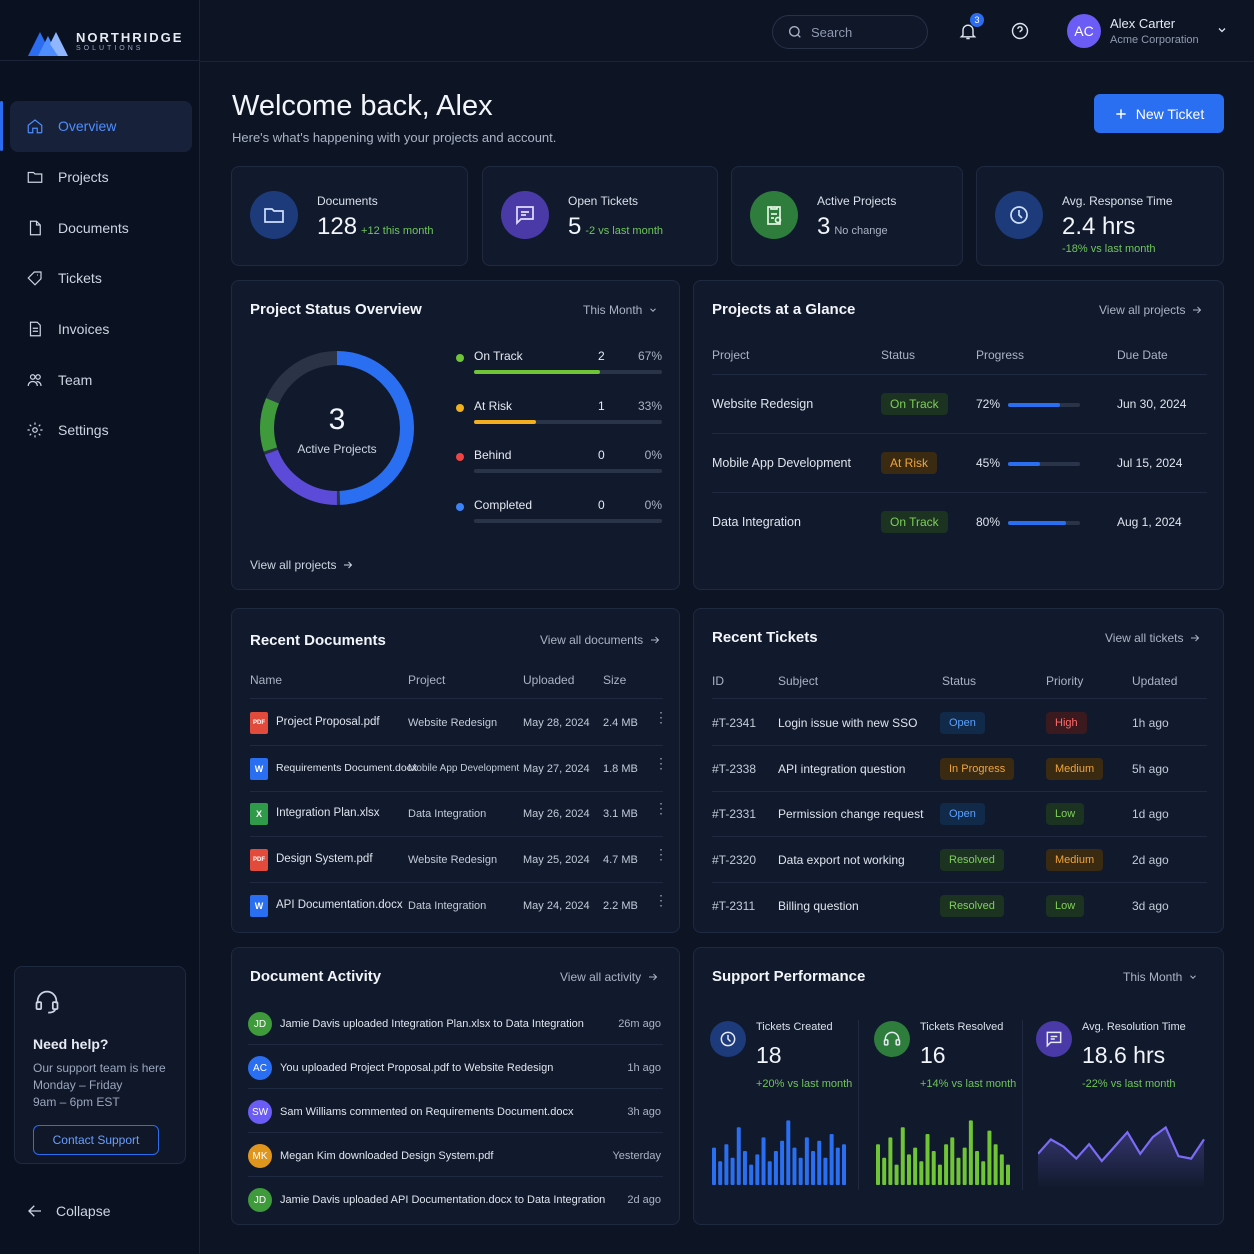  I want to click on help-line: Monday – Friday, so click(78, 1085).